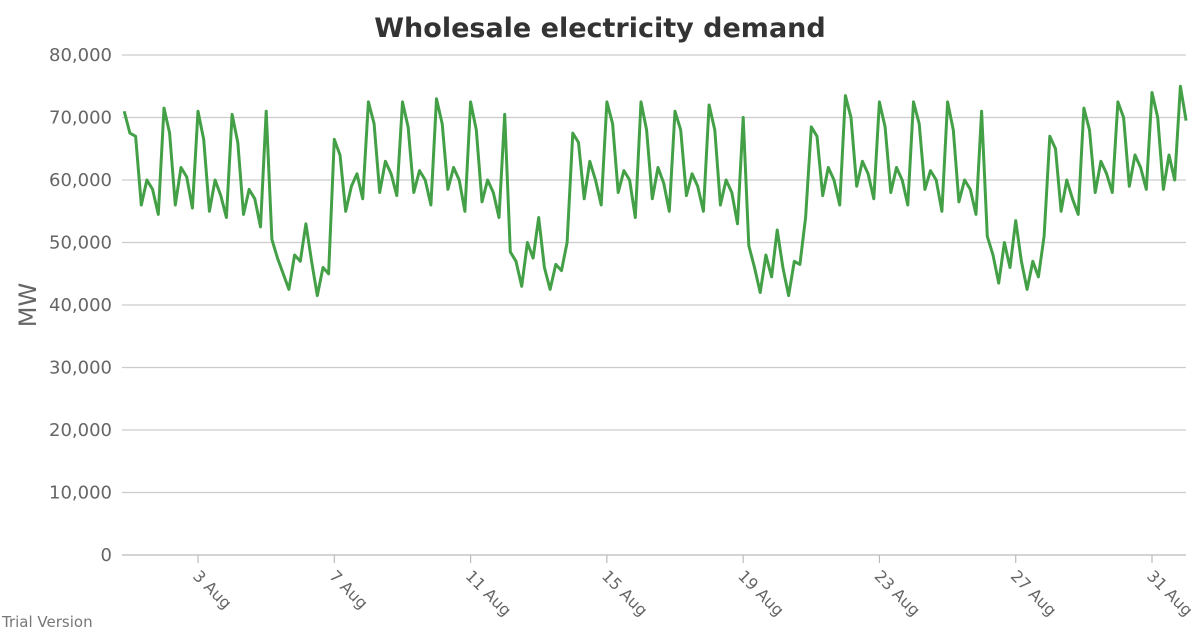  I want to click on x-tick-label: 3 Aug, so click(212, 589).